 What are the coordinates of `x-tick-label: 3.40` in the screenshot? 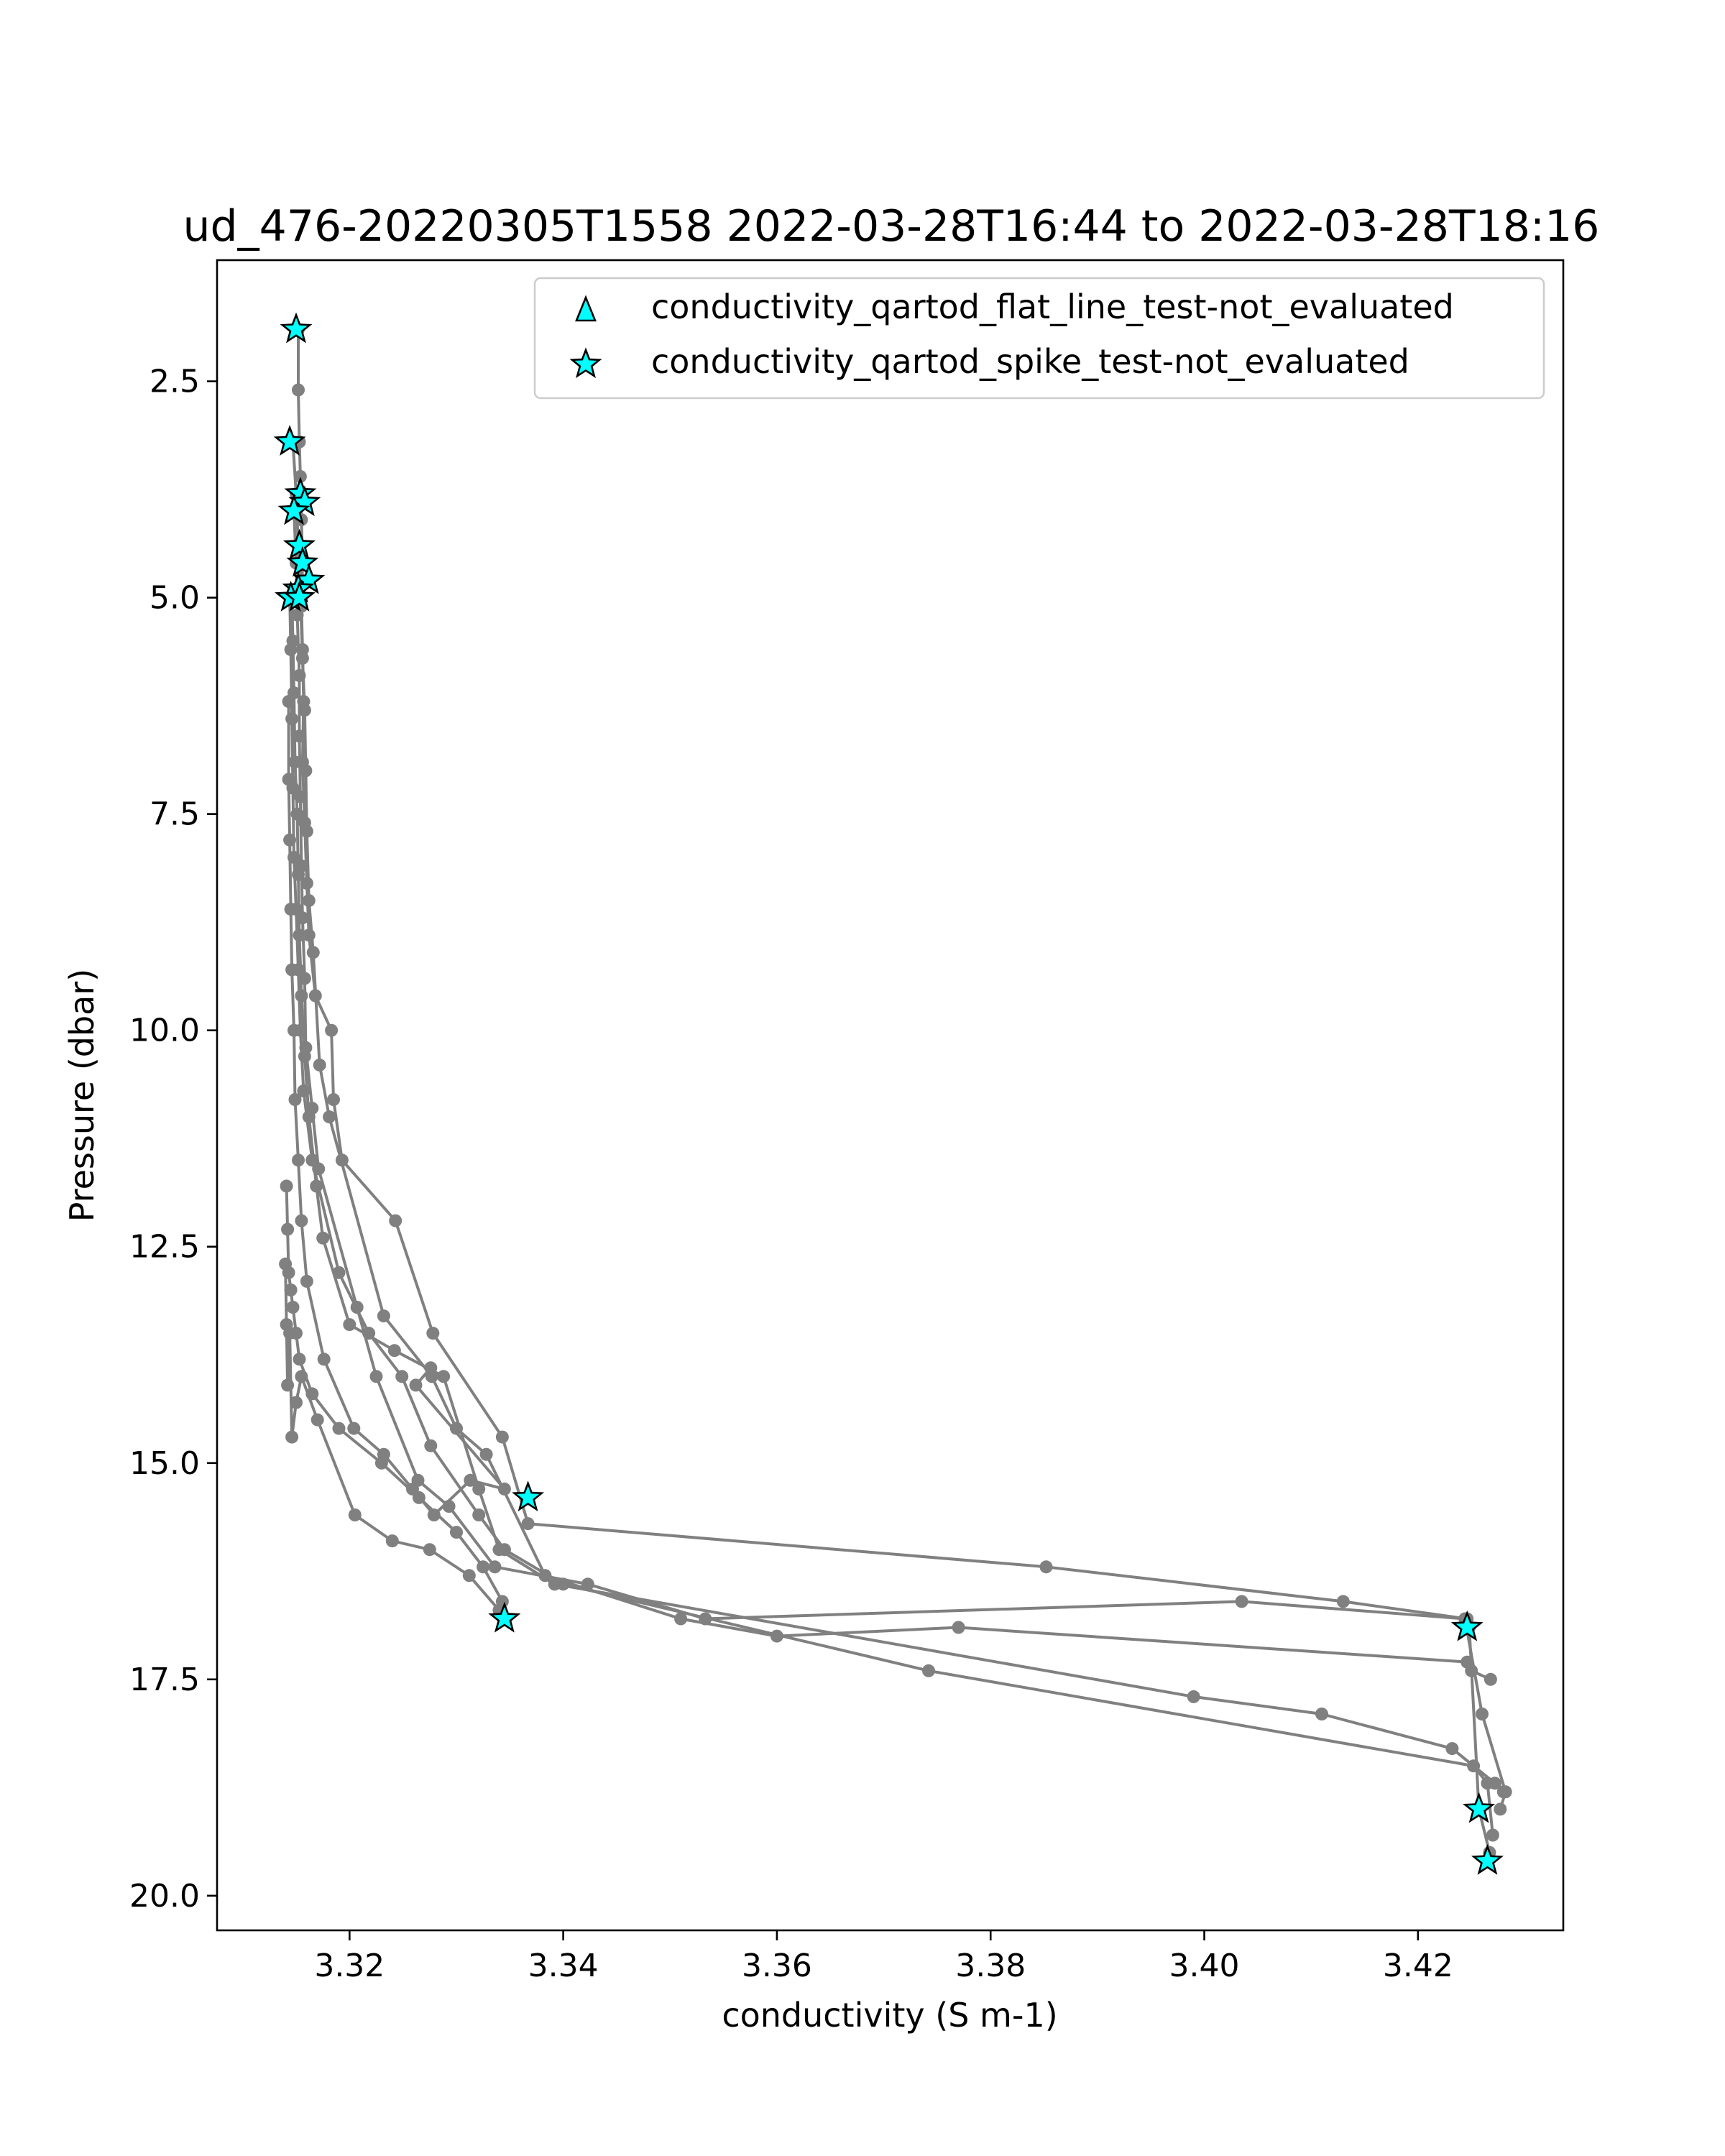 It's located at (1204, 1966).